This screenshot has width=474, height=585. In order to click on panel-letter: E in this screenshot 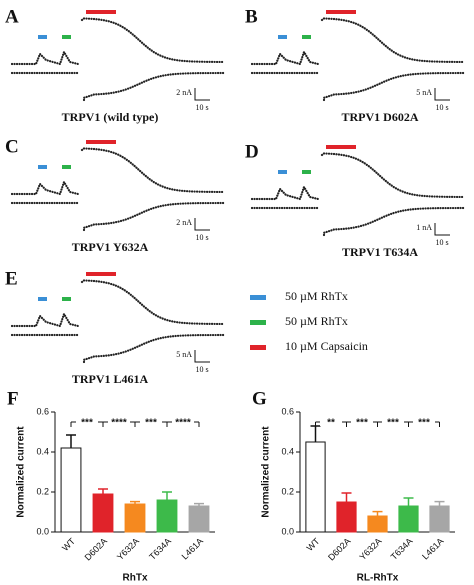, I will do `click(11, 278)`.